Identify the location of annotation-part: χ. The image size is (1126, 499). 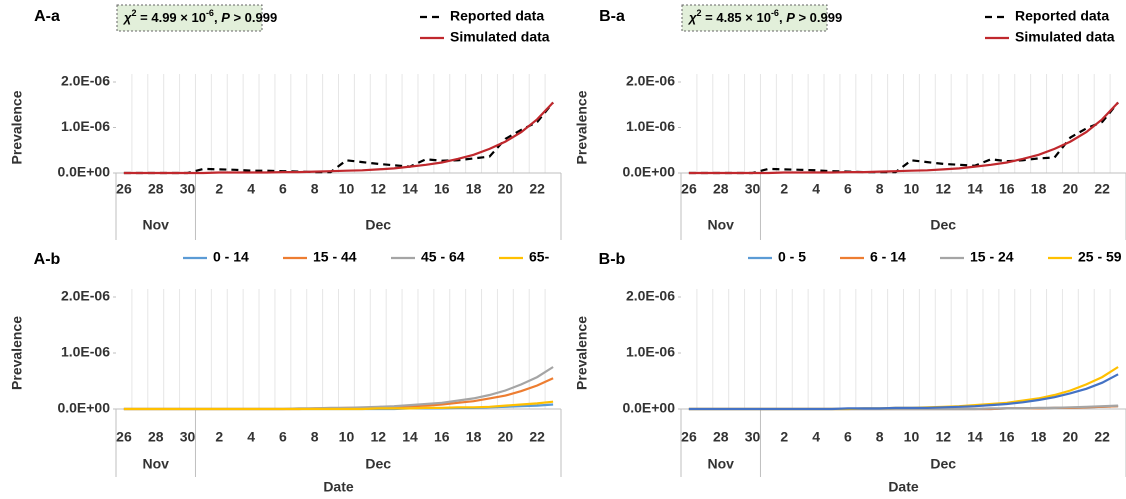
(692, 17).